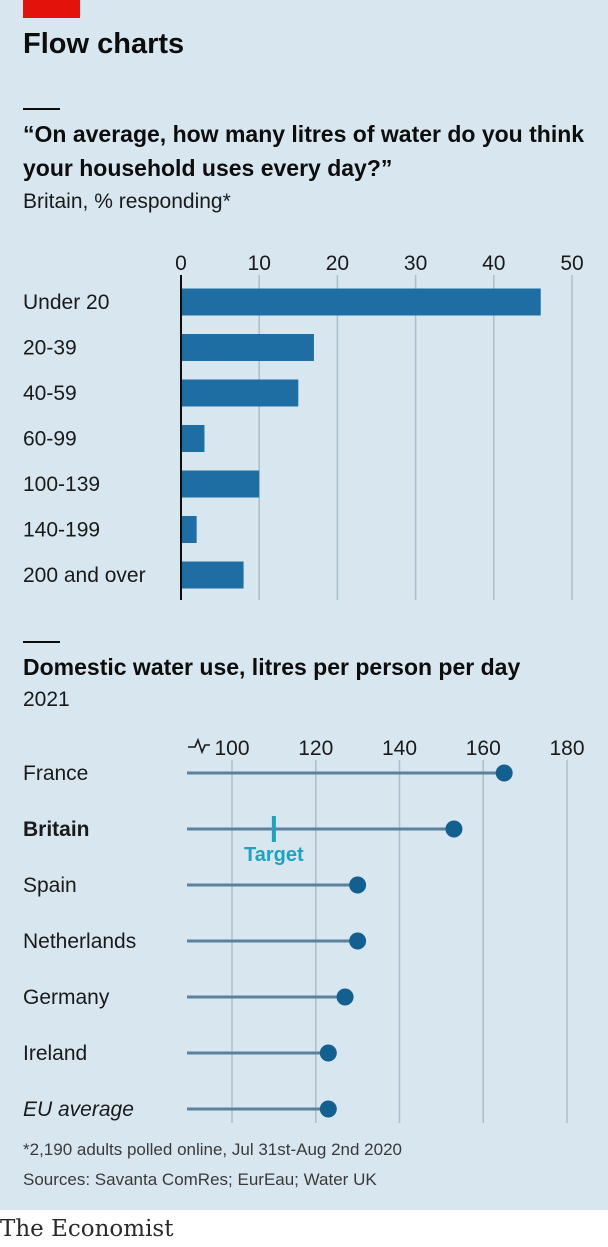 This screenshot has height=1247, width=608. I want to click on page-title: Flow charts, so click(104, 44).